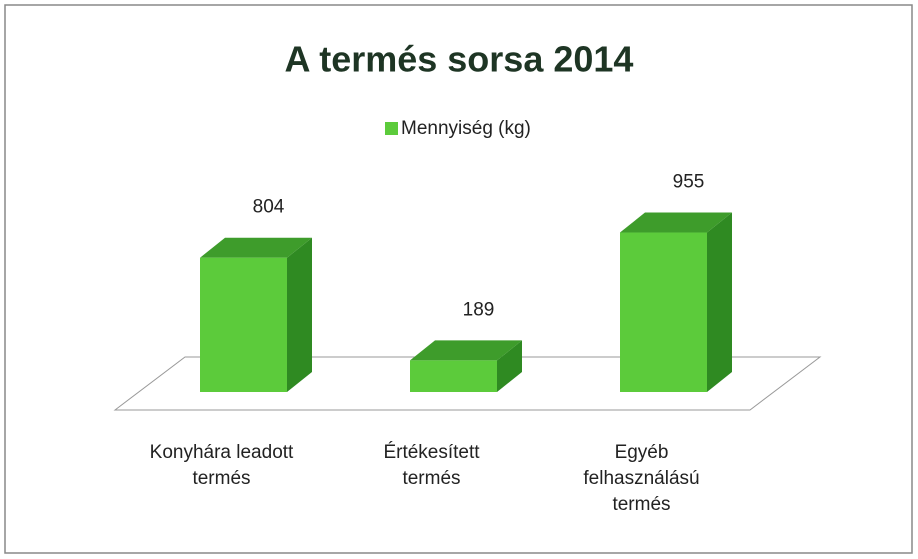 The width and height of the screenshot is (918, 559). I want to click on legend-swatch, so click(391, 128).